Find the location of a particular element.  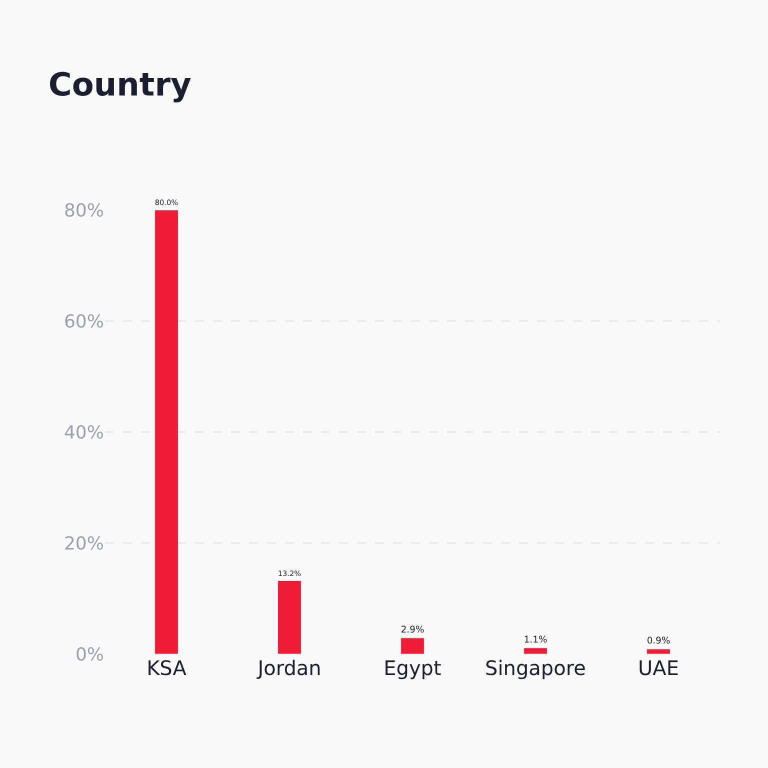

y-tick-label: 80% is located at coordinates (84, 211).